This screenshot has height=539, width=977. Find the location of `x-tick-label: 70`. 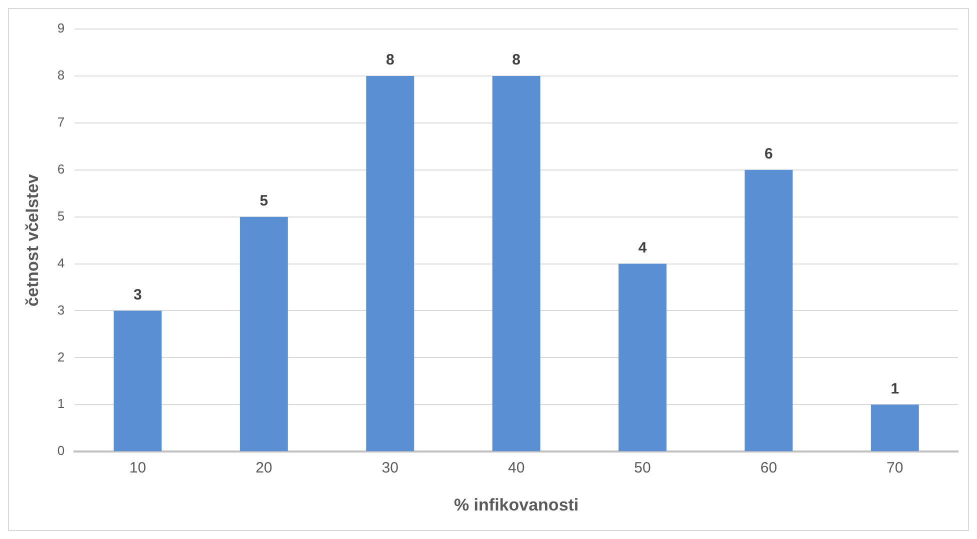

x-tick-label: 70 is located at coordinates (895, 468).